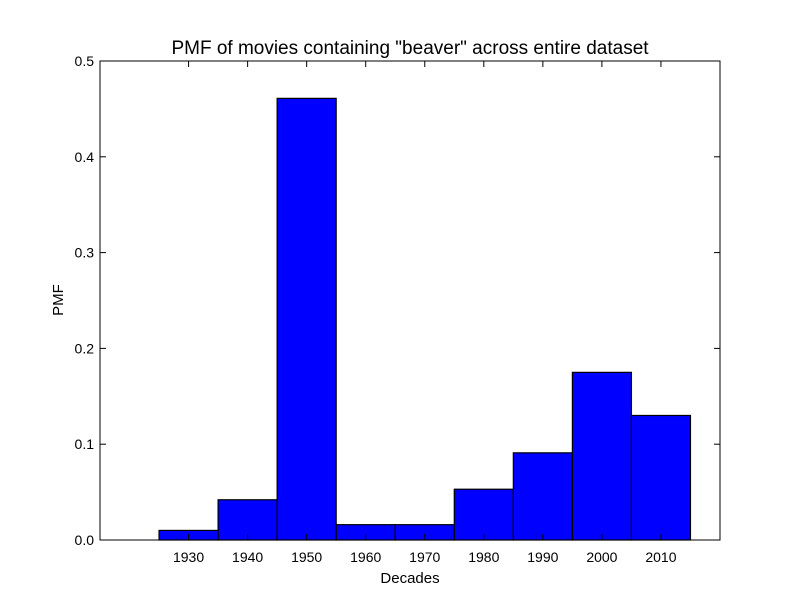  What do you see at coordinates (424, 557) in the screenshot?
I see `x-tick-label: 1970` at bounding box center [424, 557].